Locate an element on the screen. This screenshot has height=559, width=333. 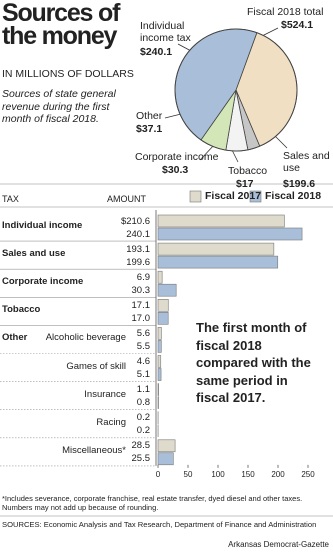
category-label: Tobacco is located at coordinates (21, 310).